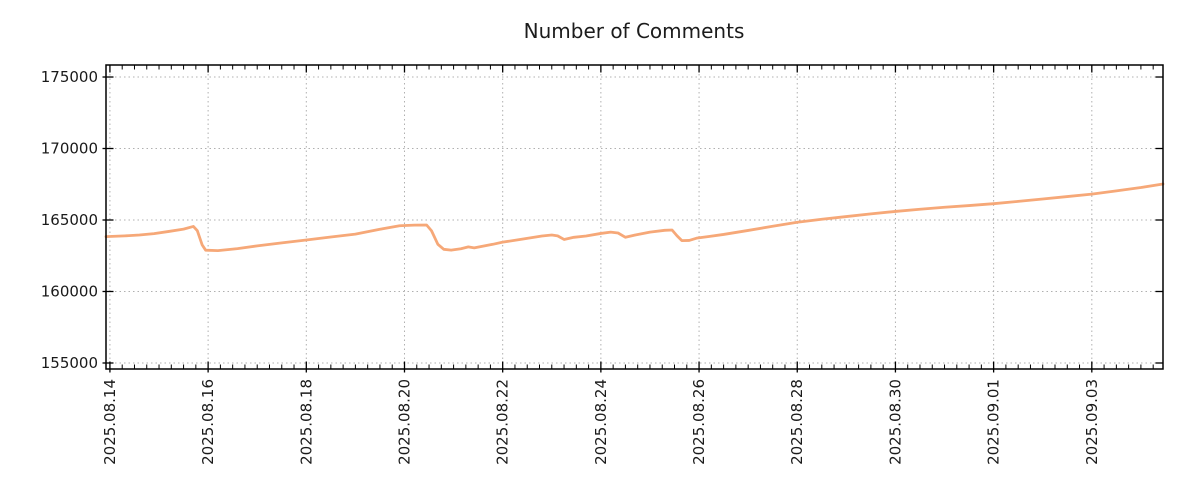  Describe the element at coordinates (1092, 422) in the screenshot. I see `x-tick-label: 2025.09.03` at that location.